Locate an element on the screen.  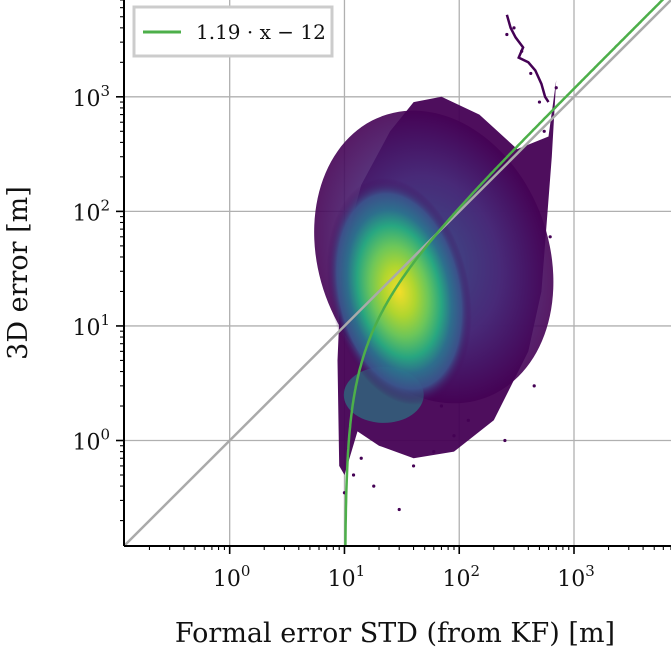
x-axis-label: Formal error STD (from KF) [m] is located at coordinates (395, 633).